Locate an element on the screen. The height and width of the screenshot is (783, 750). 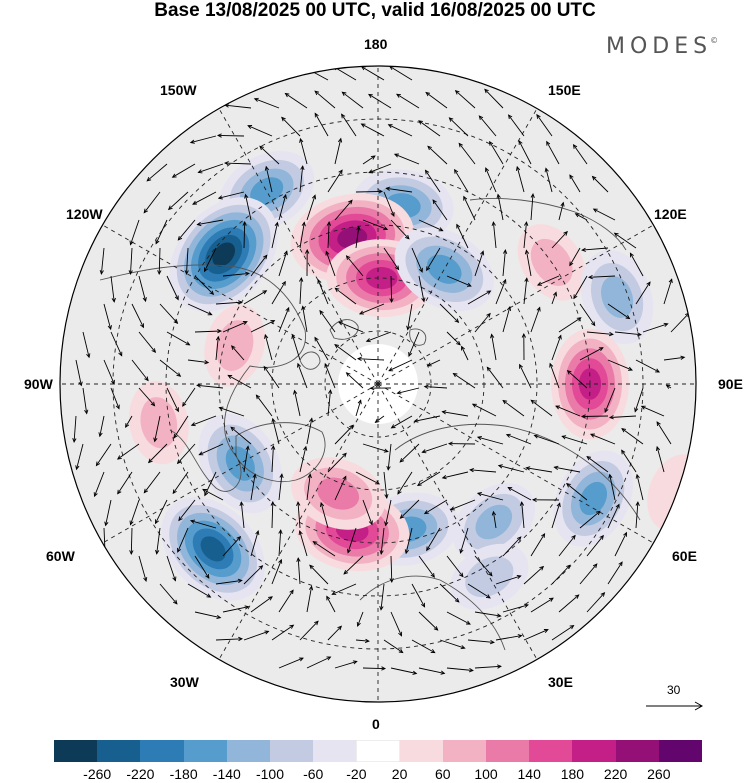
meridian-line is located at coordinates (457, 521).